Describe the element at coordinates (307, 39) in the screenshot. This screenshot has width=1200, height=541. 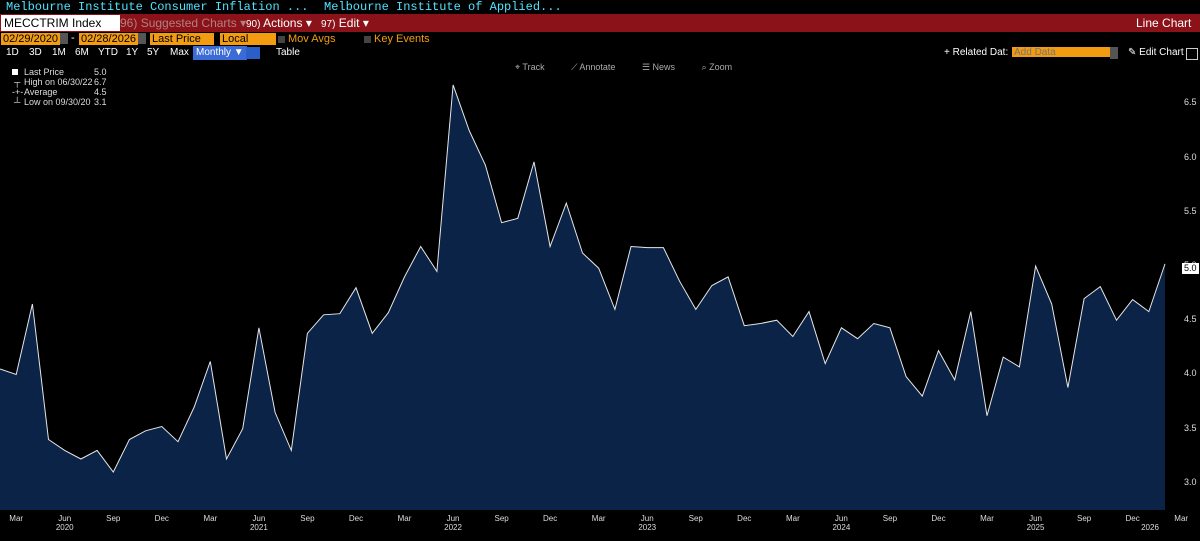
I see `mov-avgs-toggle: Mov Avgs` at that location.